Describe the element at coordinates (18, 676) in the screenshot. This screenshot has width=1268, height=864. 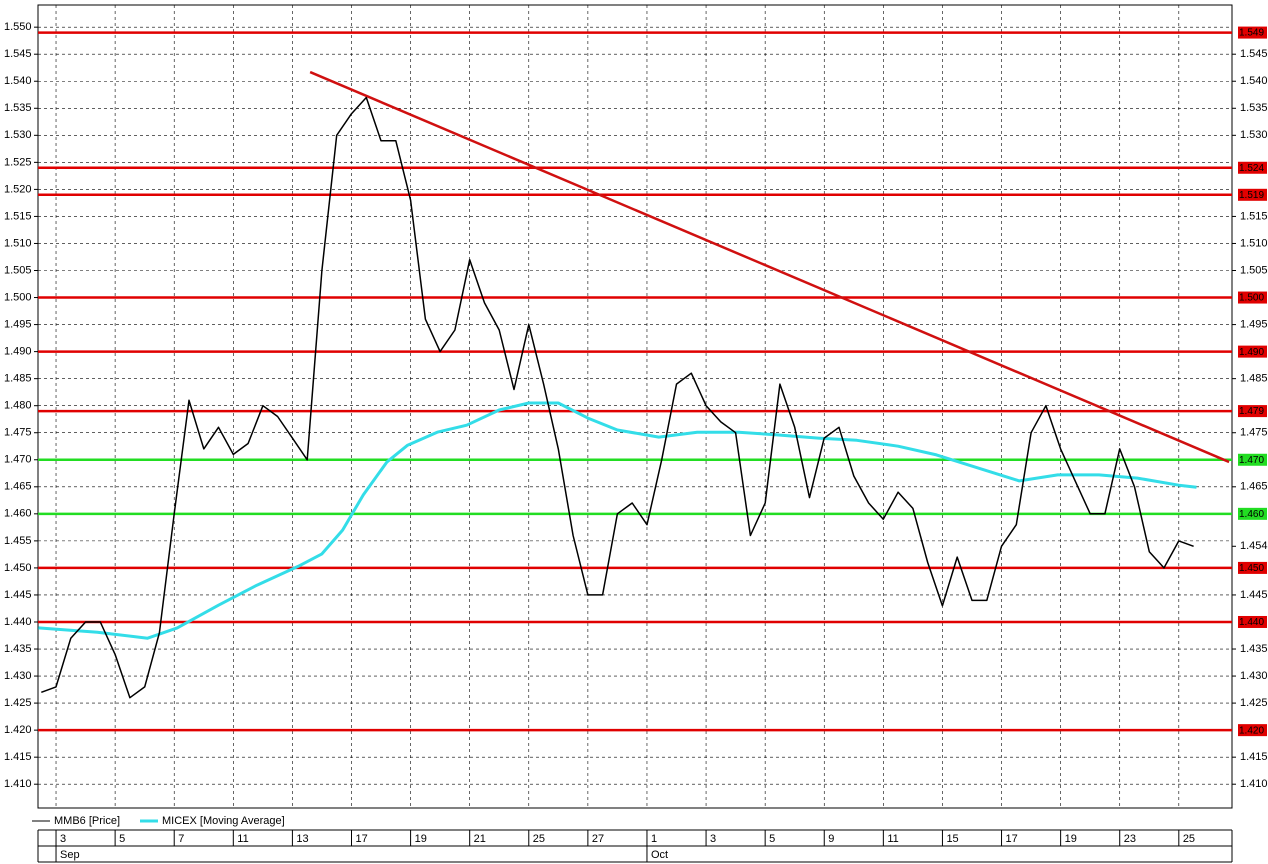
I see `y-tick-label: 1.430` at that location.